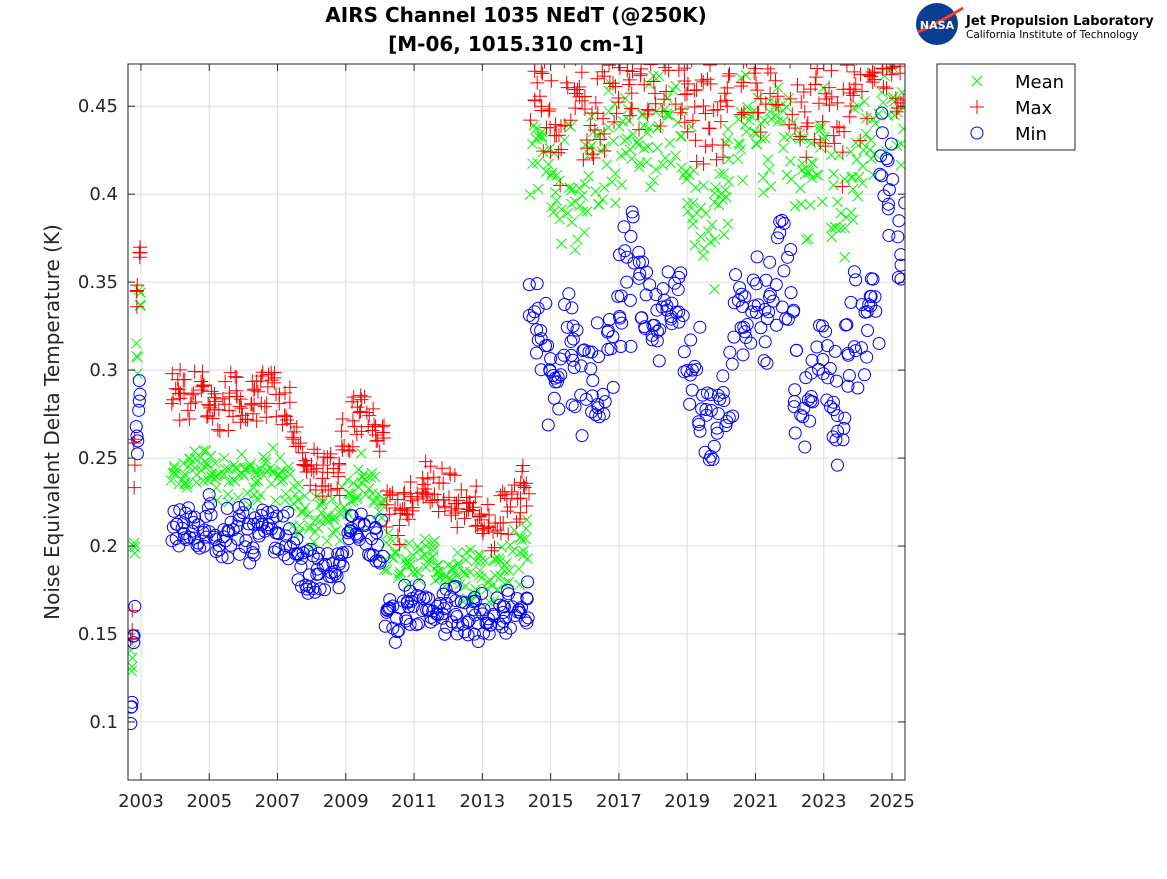  I want to click on y-tick-label: 0.4, so click(103, 194).